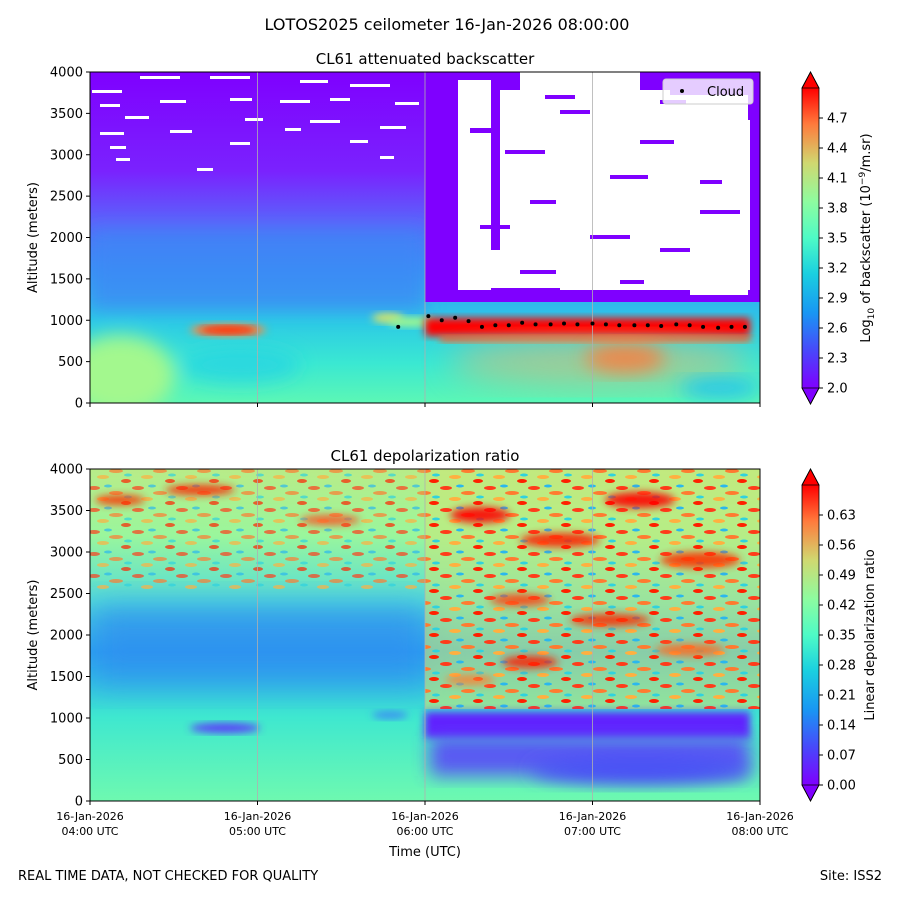 This screenshot has width=900, height=900. I want to click on colorbar-tick-label: 0.49, so click(841, 576).